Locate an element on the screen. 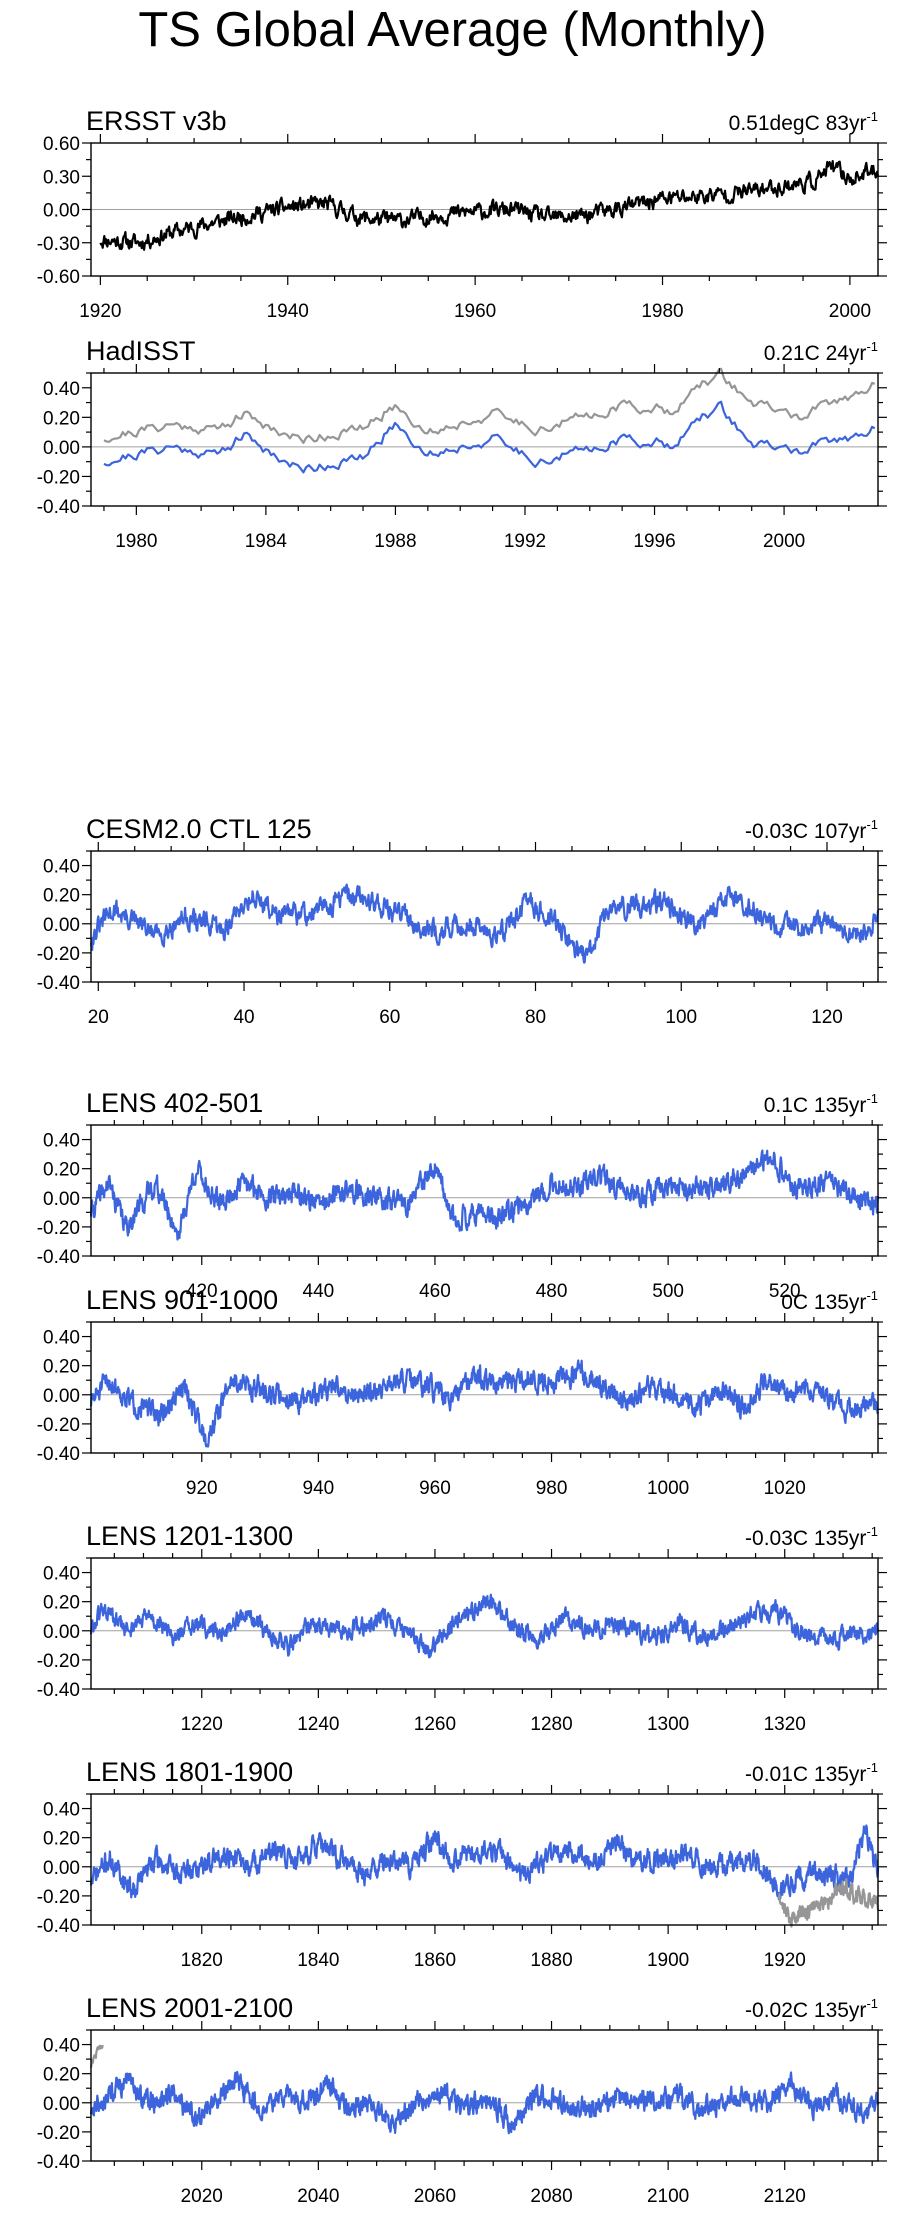 The image size is (905, 2219). x-tick-label: 920 is located at coordinates (202, 1488).